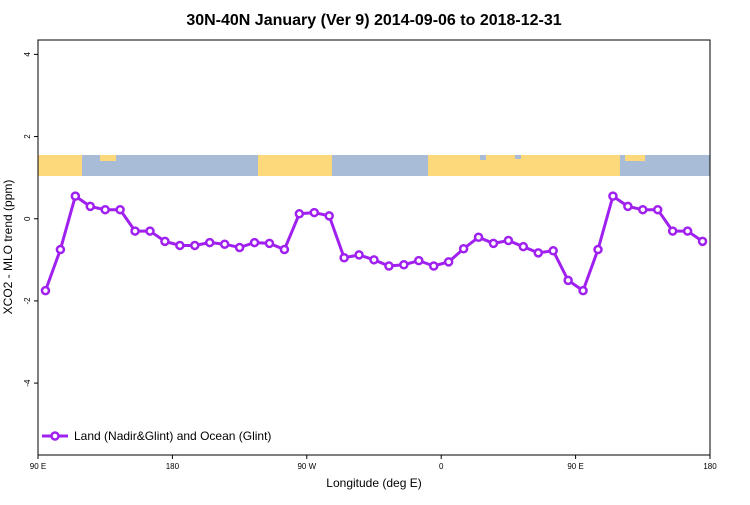  Describe the element at coordinates (373, 483) in the screenshot. I see `x-axis-label: Longitude (deg E)` at that location.